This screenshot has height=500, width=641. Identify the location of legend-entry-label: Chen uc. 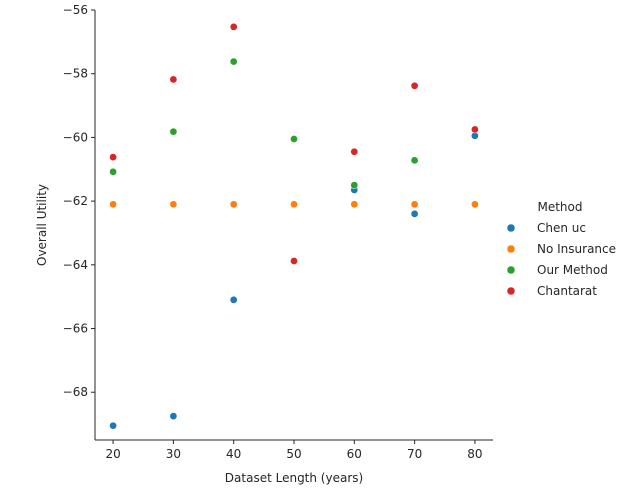
(561, 228).